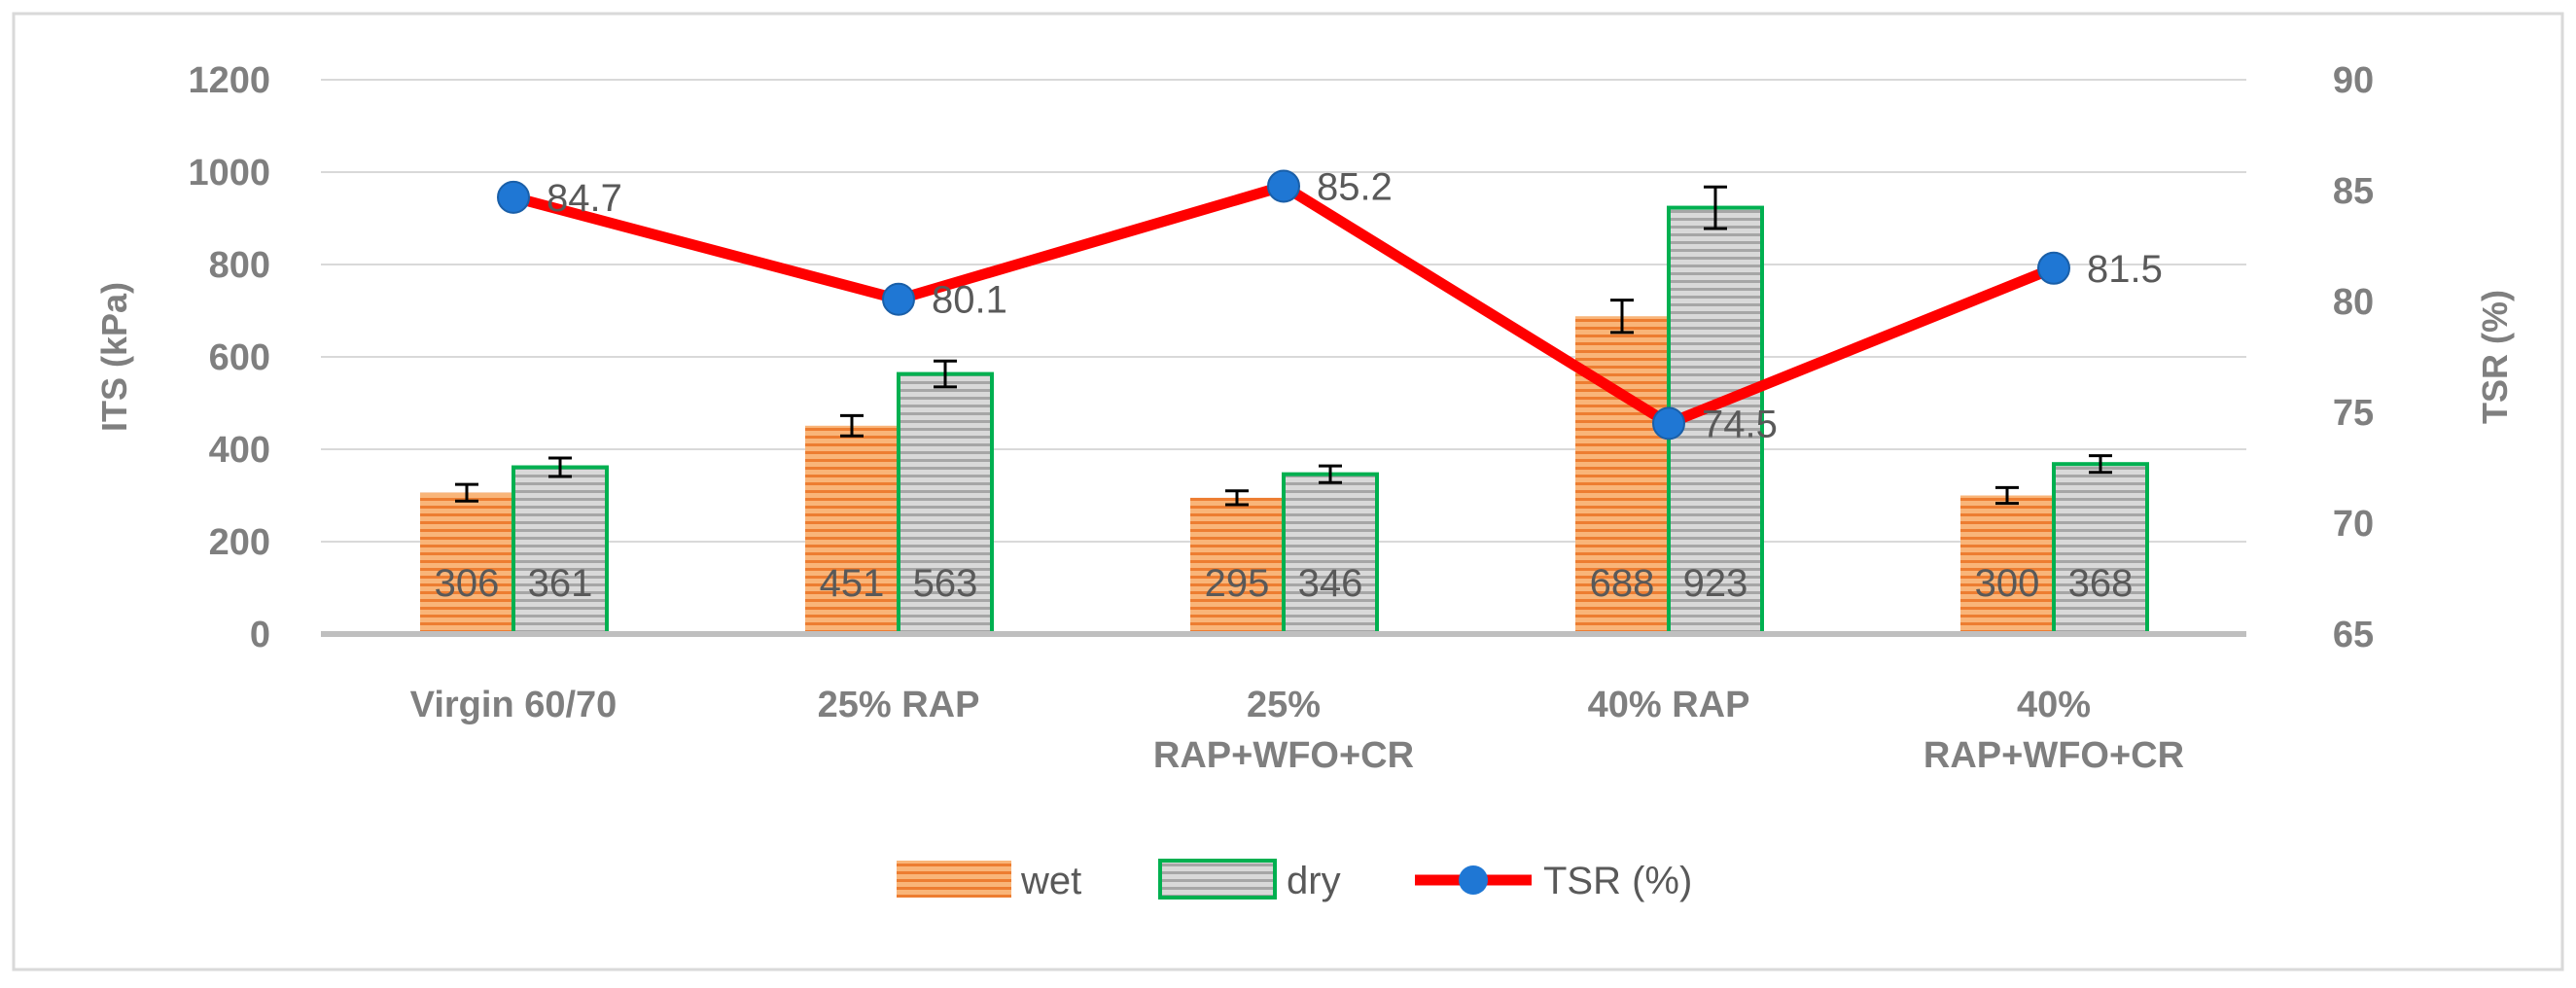 This screenshot has height=988, width=2576. What do you see at coordinates (2054, 705) in the screenshot?
I see `category-label: 40%` at bounding box center [2054, 705].